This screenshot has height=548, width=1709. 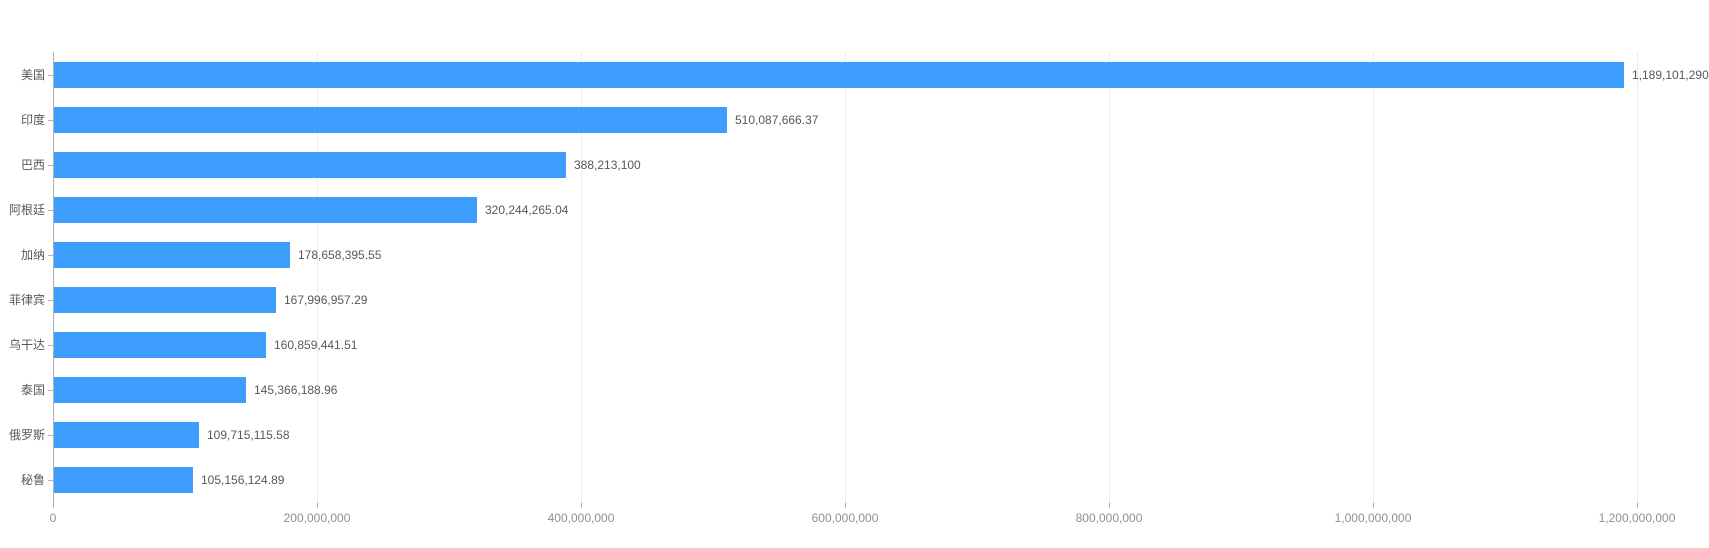 I want to click on value-label: 1,189,101,290, so click(x=1670, y=75).